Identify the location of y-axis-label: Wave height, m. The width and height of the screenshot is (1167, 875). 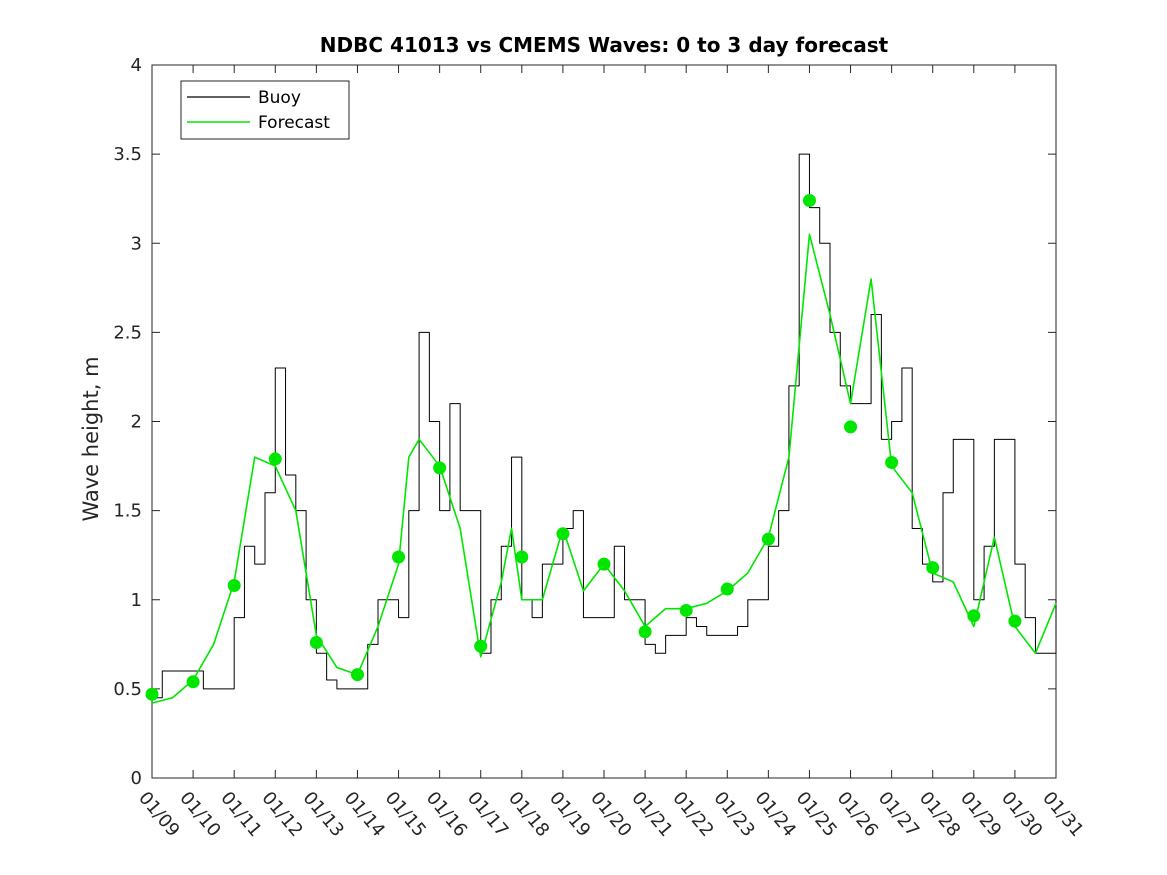
(91, 438).